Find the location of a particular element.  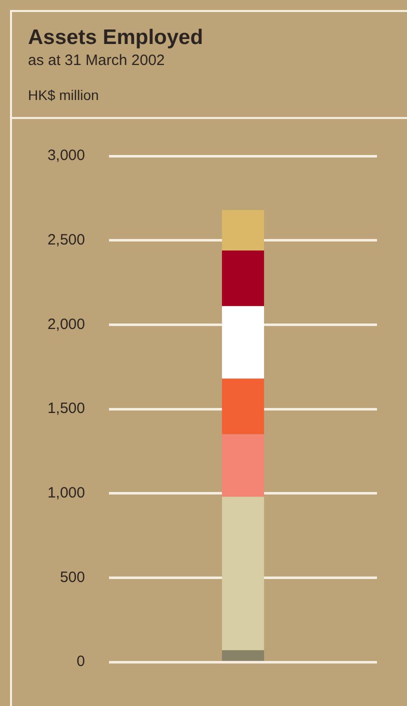

y-tick-label: 2,000 is located at coordinates (66, 324).